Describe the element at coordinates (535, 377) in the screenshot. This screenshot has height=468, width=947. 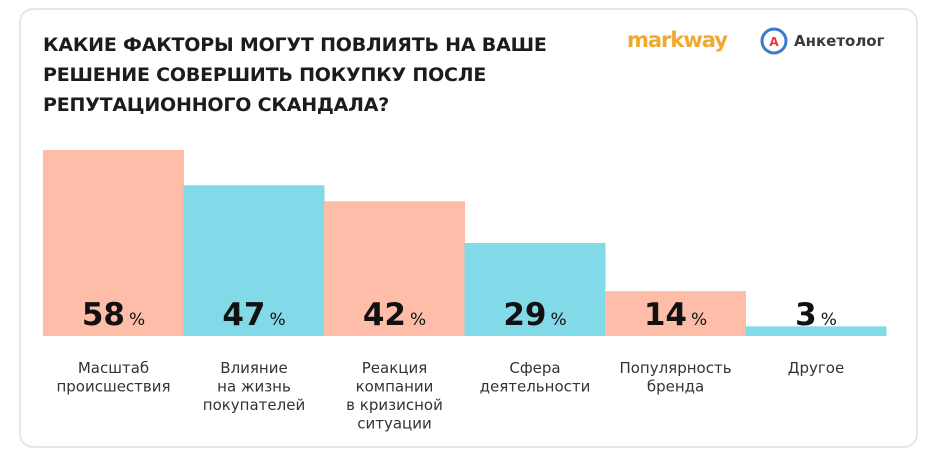
I see `category-label: Сфера деятельности` at that location.